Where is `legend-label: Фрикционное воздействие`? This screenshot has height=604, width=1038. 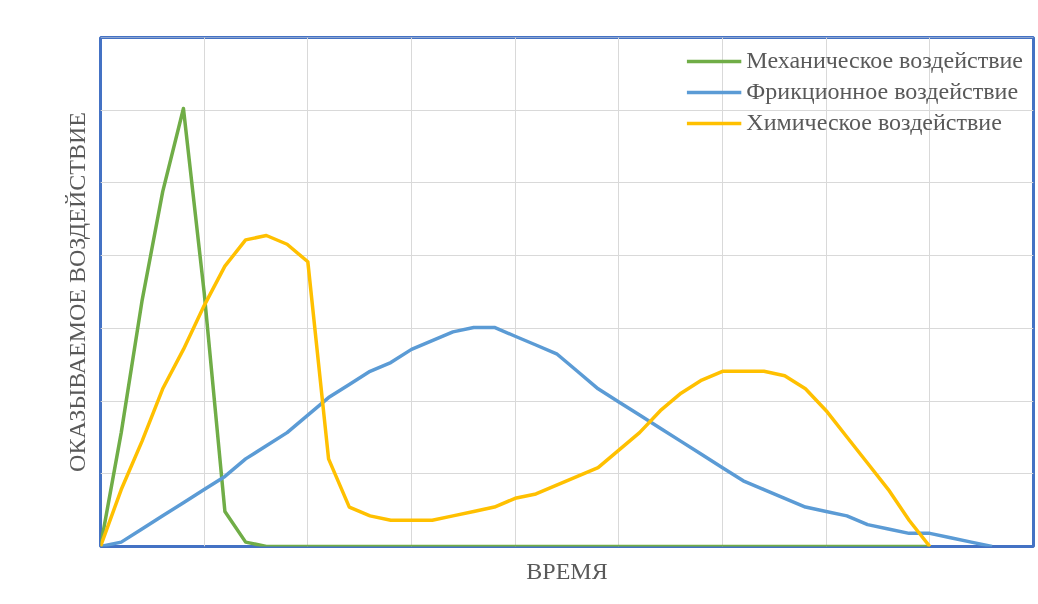 legend-label: Фрикционное воздействие is located at coordinates (882, 91).